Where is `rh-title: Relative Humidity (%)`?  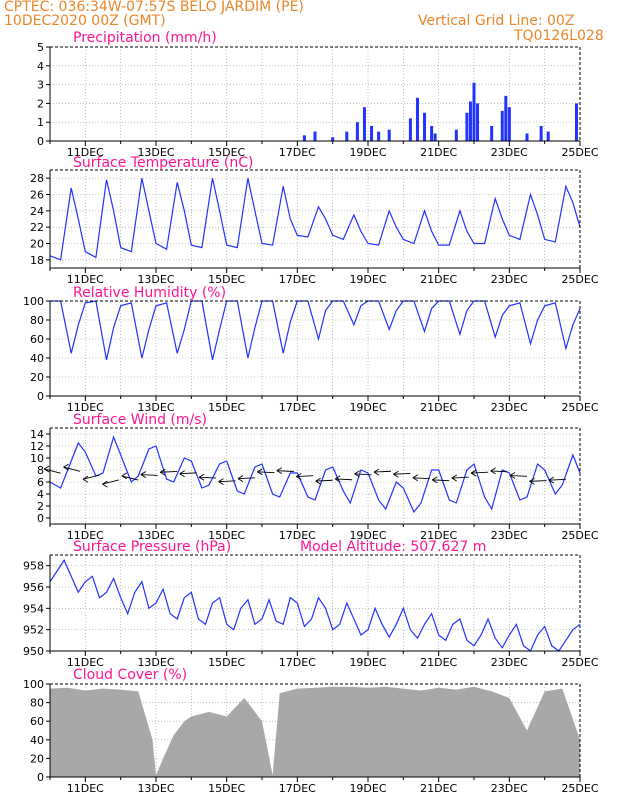 rh-title: Relative Humidity (%) is located at coordinates (149, 293).